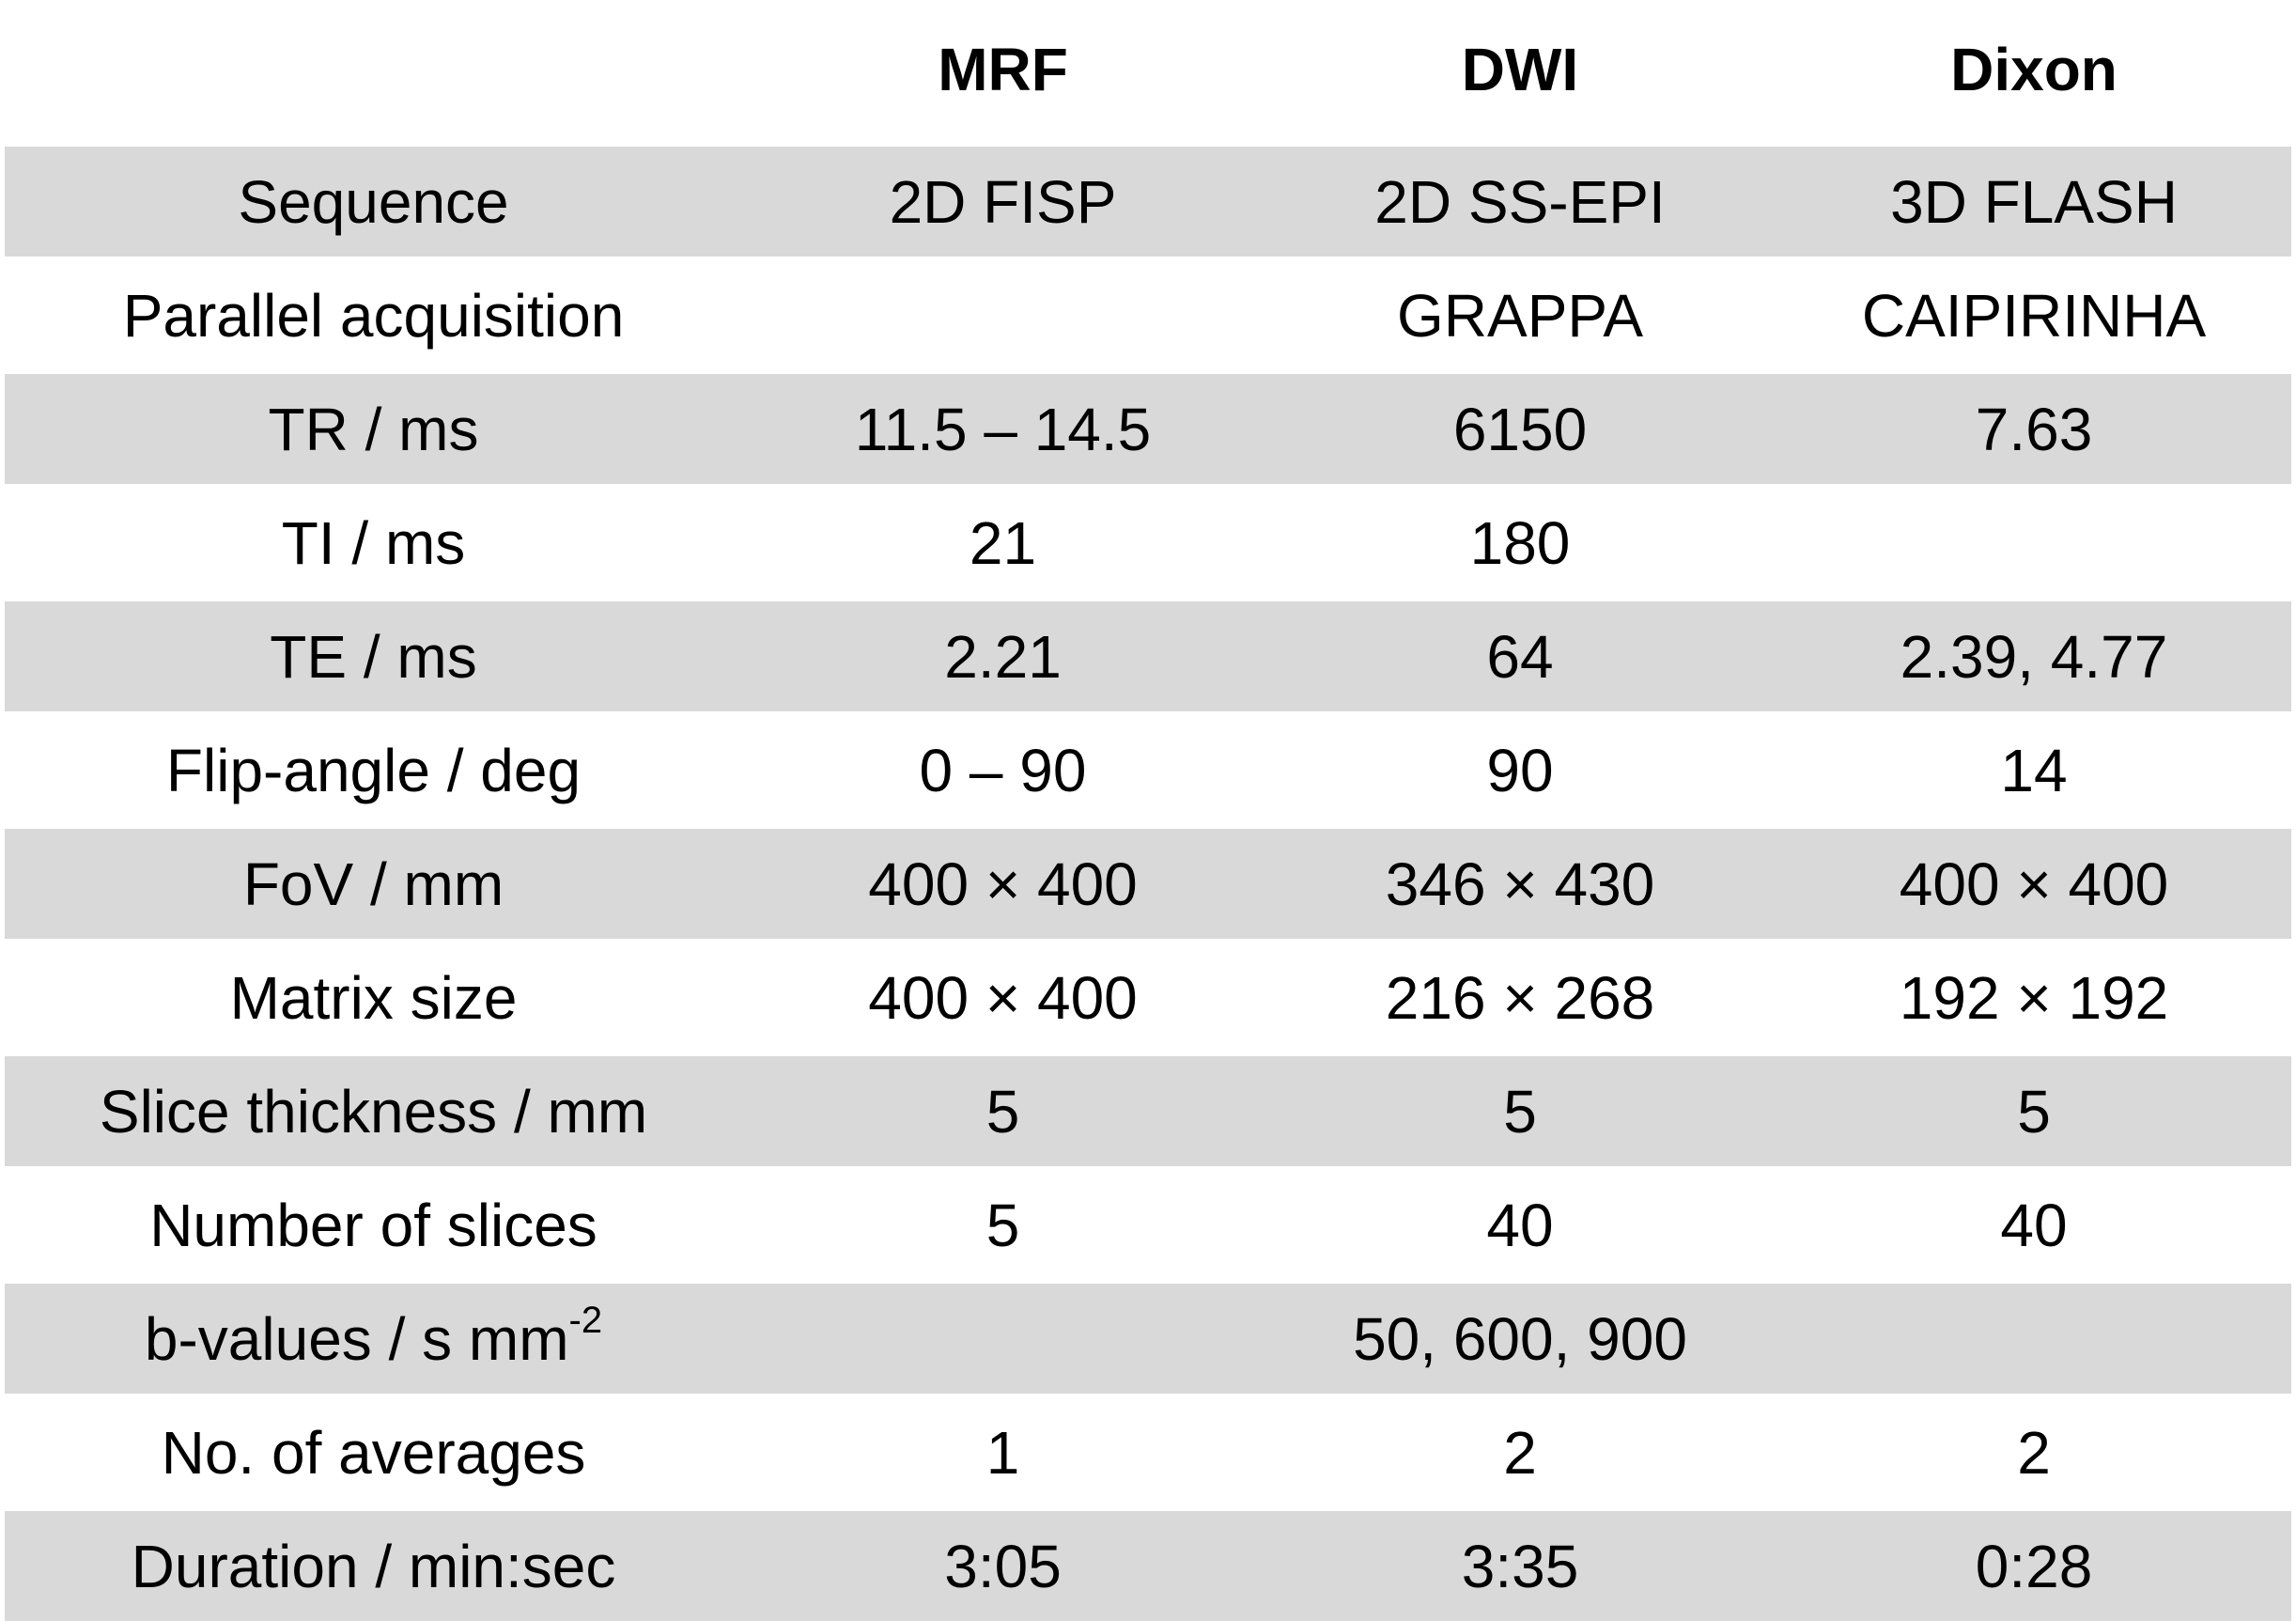 The image size is (2296, 1621). What do you see at coordinates (1520, 1112) in the screenshot?
I see `cell-dwi: 5` at bounding box center [1520, 1112].